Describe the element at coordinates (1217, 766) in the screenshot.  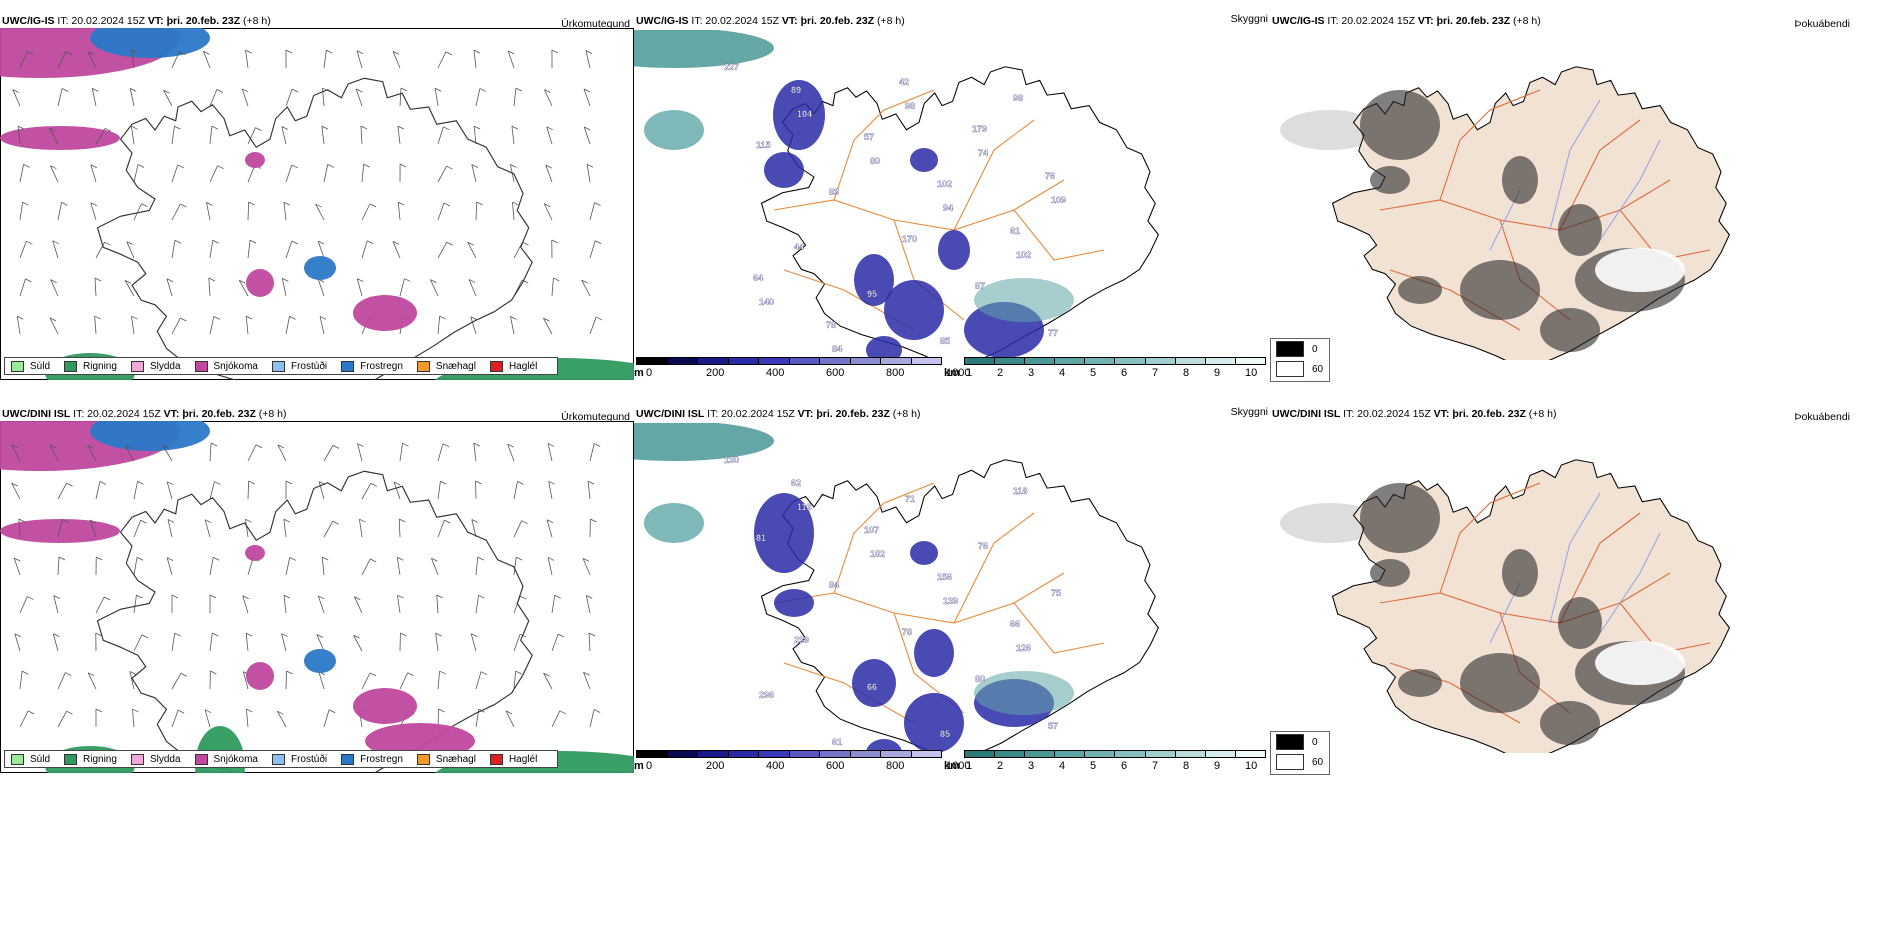
I see `colorbar-tick: 9` at that location.